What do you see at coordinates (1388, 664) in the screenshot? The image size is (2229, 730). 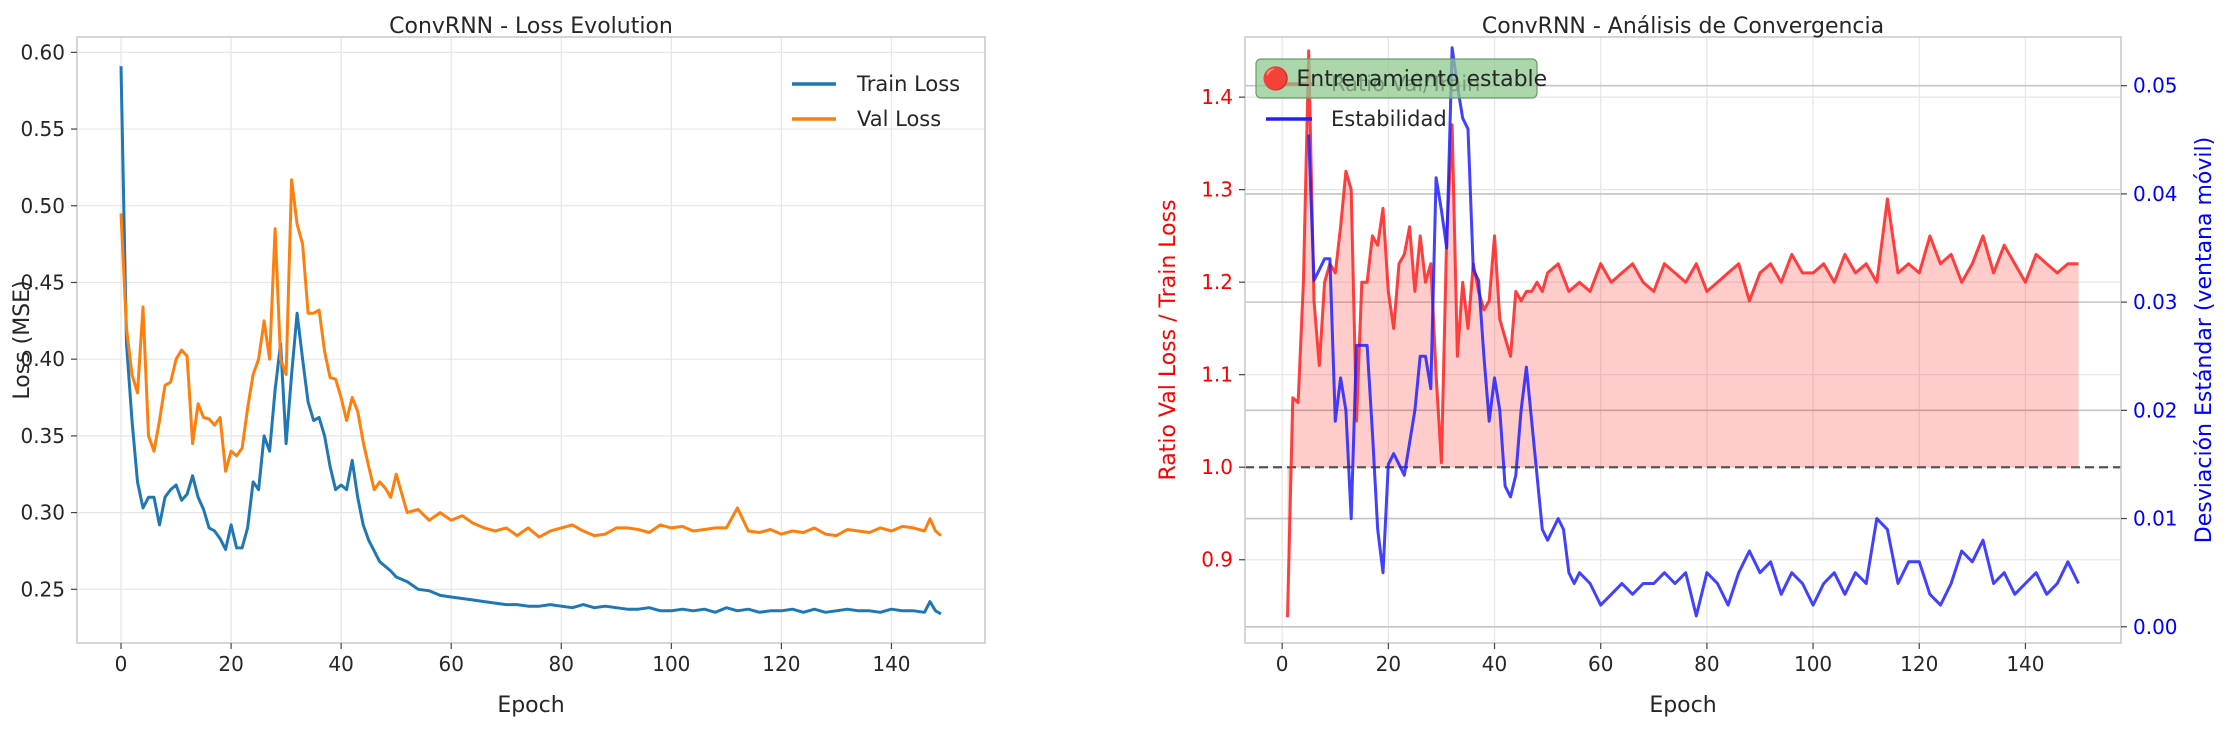 I see `chart-2-x-tick-label: 20` at bounding box center [1388, 664].